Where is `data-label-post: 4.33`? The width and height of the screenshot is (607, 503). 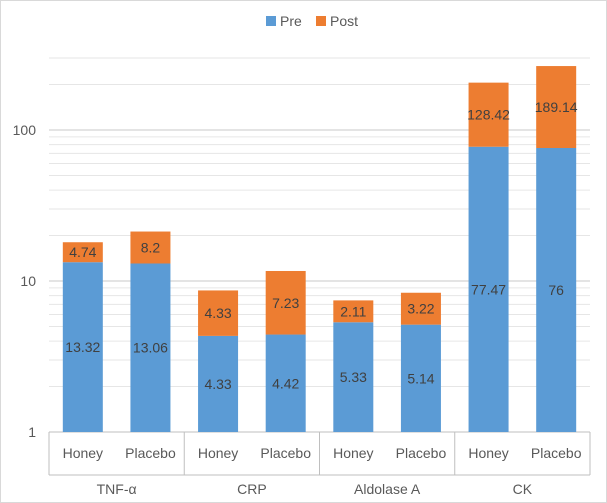
data-label-post: 4.33 is located at coordinates (217, 313).